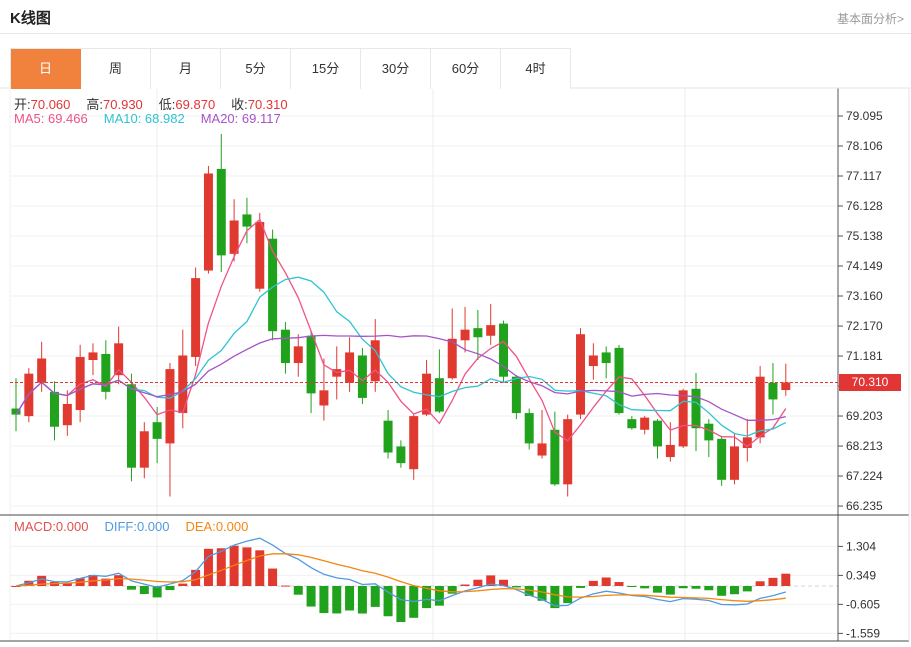 This screenshot has width=911, height=647. Describe the element at coordinates (864, 296) in the screenshot. I see `price-axis-label: 73.160` at that location.